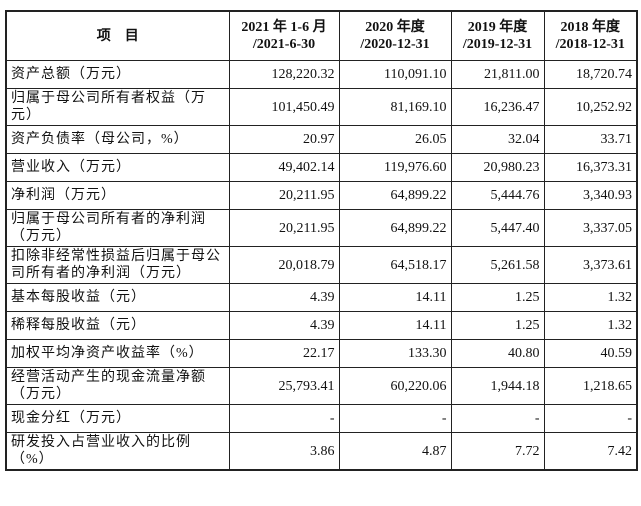 The width and height of the screenshot is (641, 506). Describe the element at coordinates (284, 386) in the screenshot. I see `cell-value: 25,793.41` at that location.